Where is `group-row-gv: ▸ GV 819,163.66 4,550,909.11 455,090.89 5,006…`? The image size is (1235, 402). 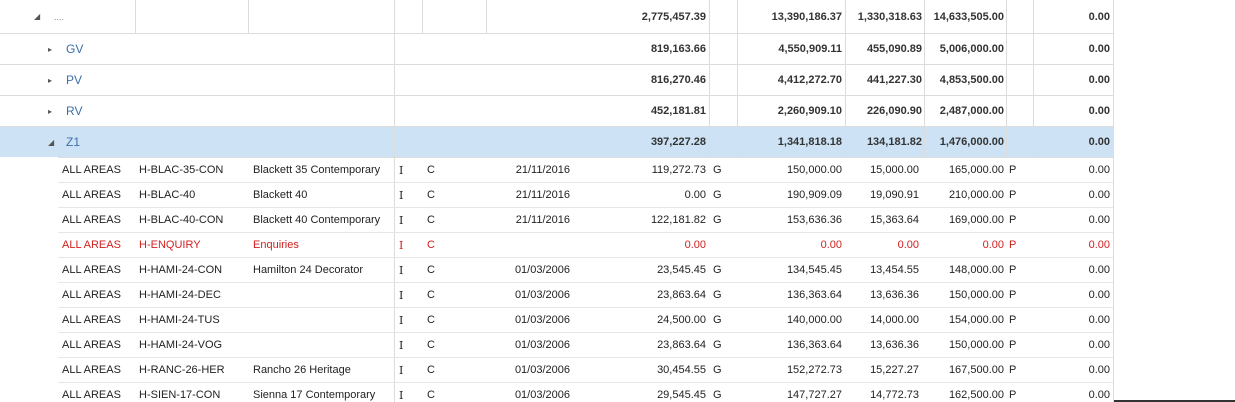
group-row-gv: ▸ GV 819,163.66 4,550,909.11 455,090.89 5,006… is located at coordinates (557, 49).